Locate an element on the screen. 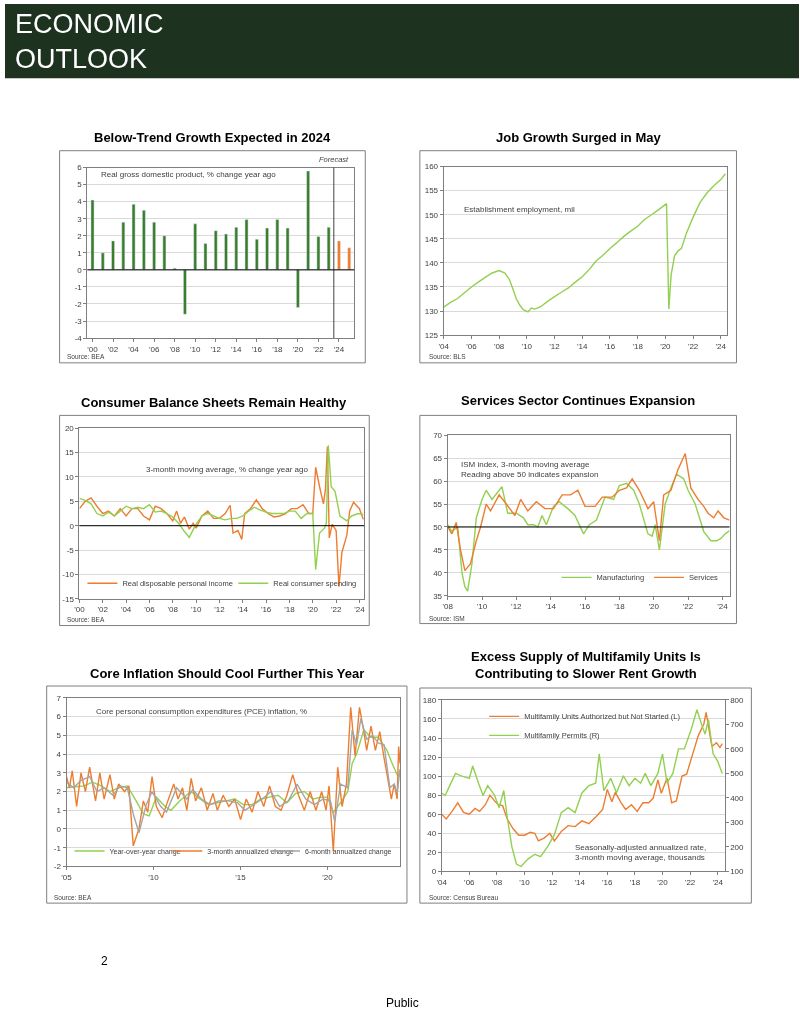 Image resolution: width=800 pixels, height=1035 pixels. y2-tick-label: 100 is located at coordinates (737, 872).